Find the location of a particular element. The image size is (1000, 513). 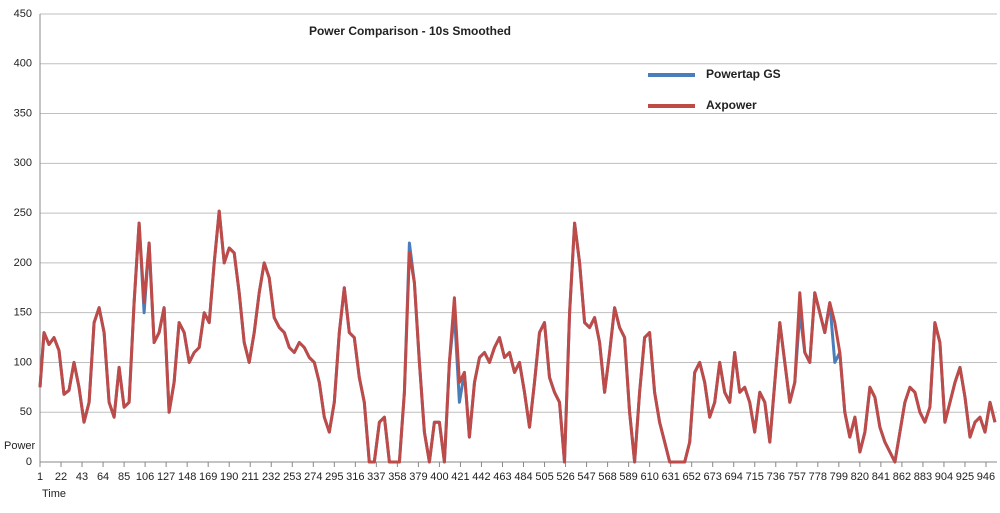

x-tick-label: 610 is located at coordinates (649, 477).